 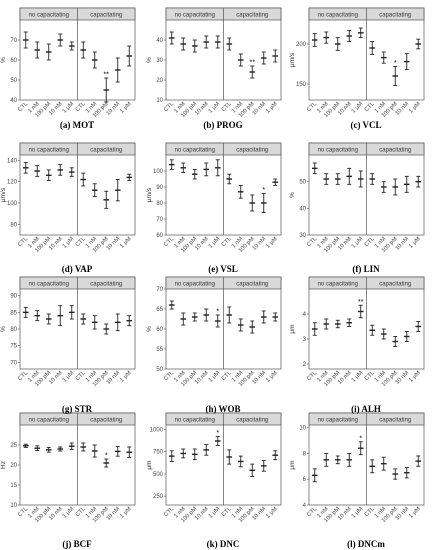 What do you see at coordinates (3, 465) in the screenshot?
I see `y-axis-label: Hz` at bounding box center [3, 465].